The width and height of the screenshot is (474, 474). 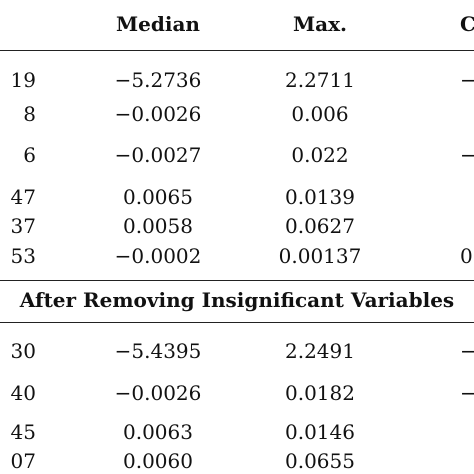 What do you see at coordinates (467, 24) in the screenshot?
I see `header-right-partial: C` at bounding box center [467, 24].